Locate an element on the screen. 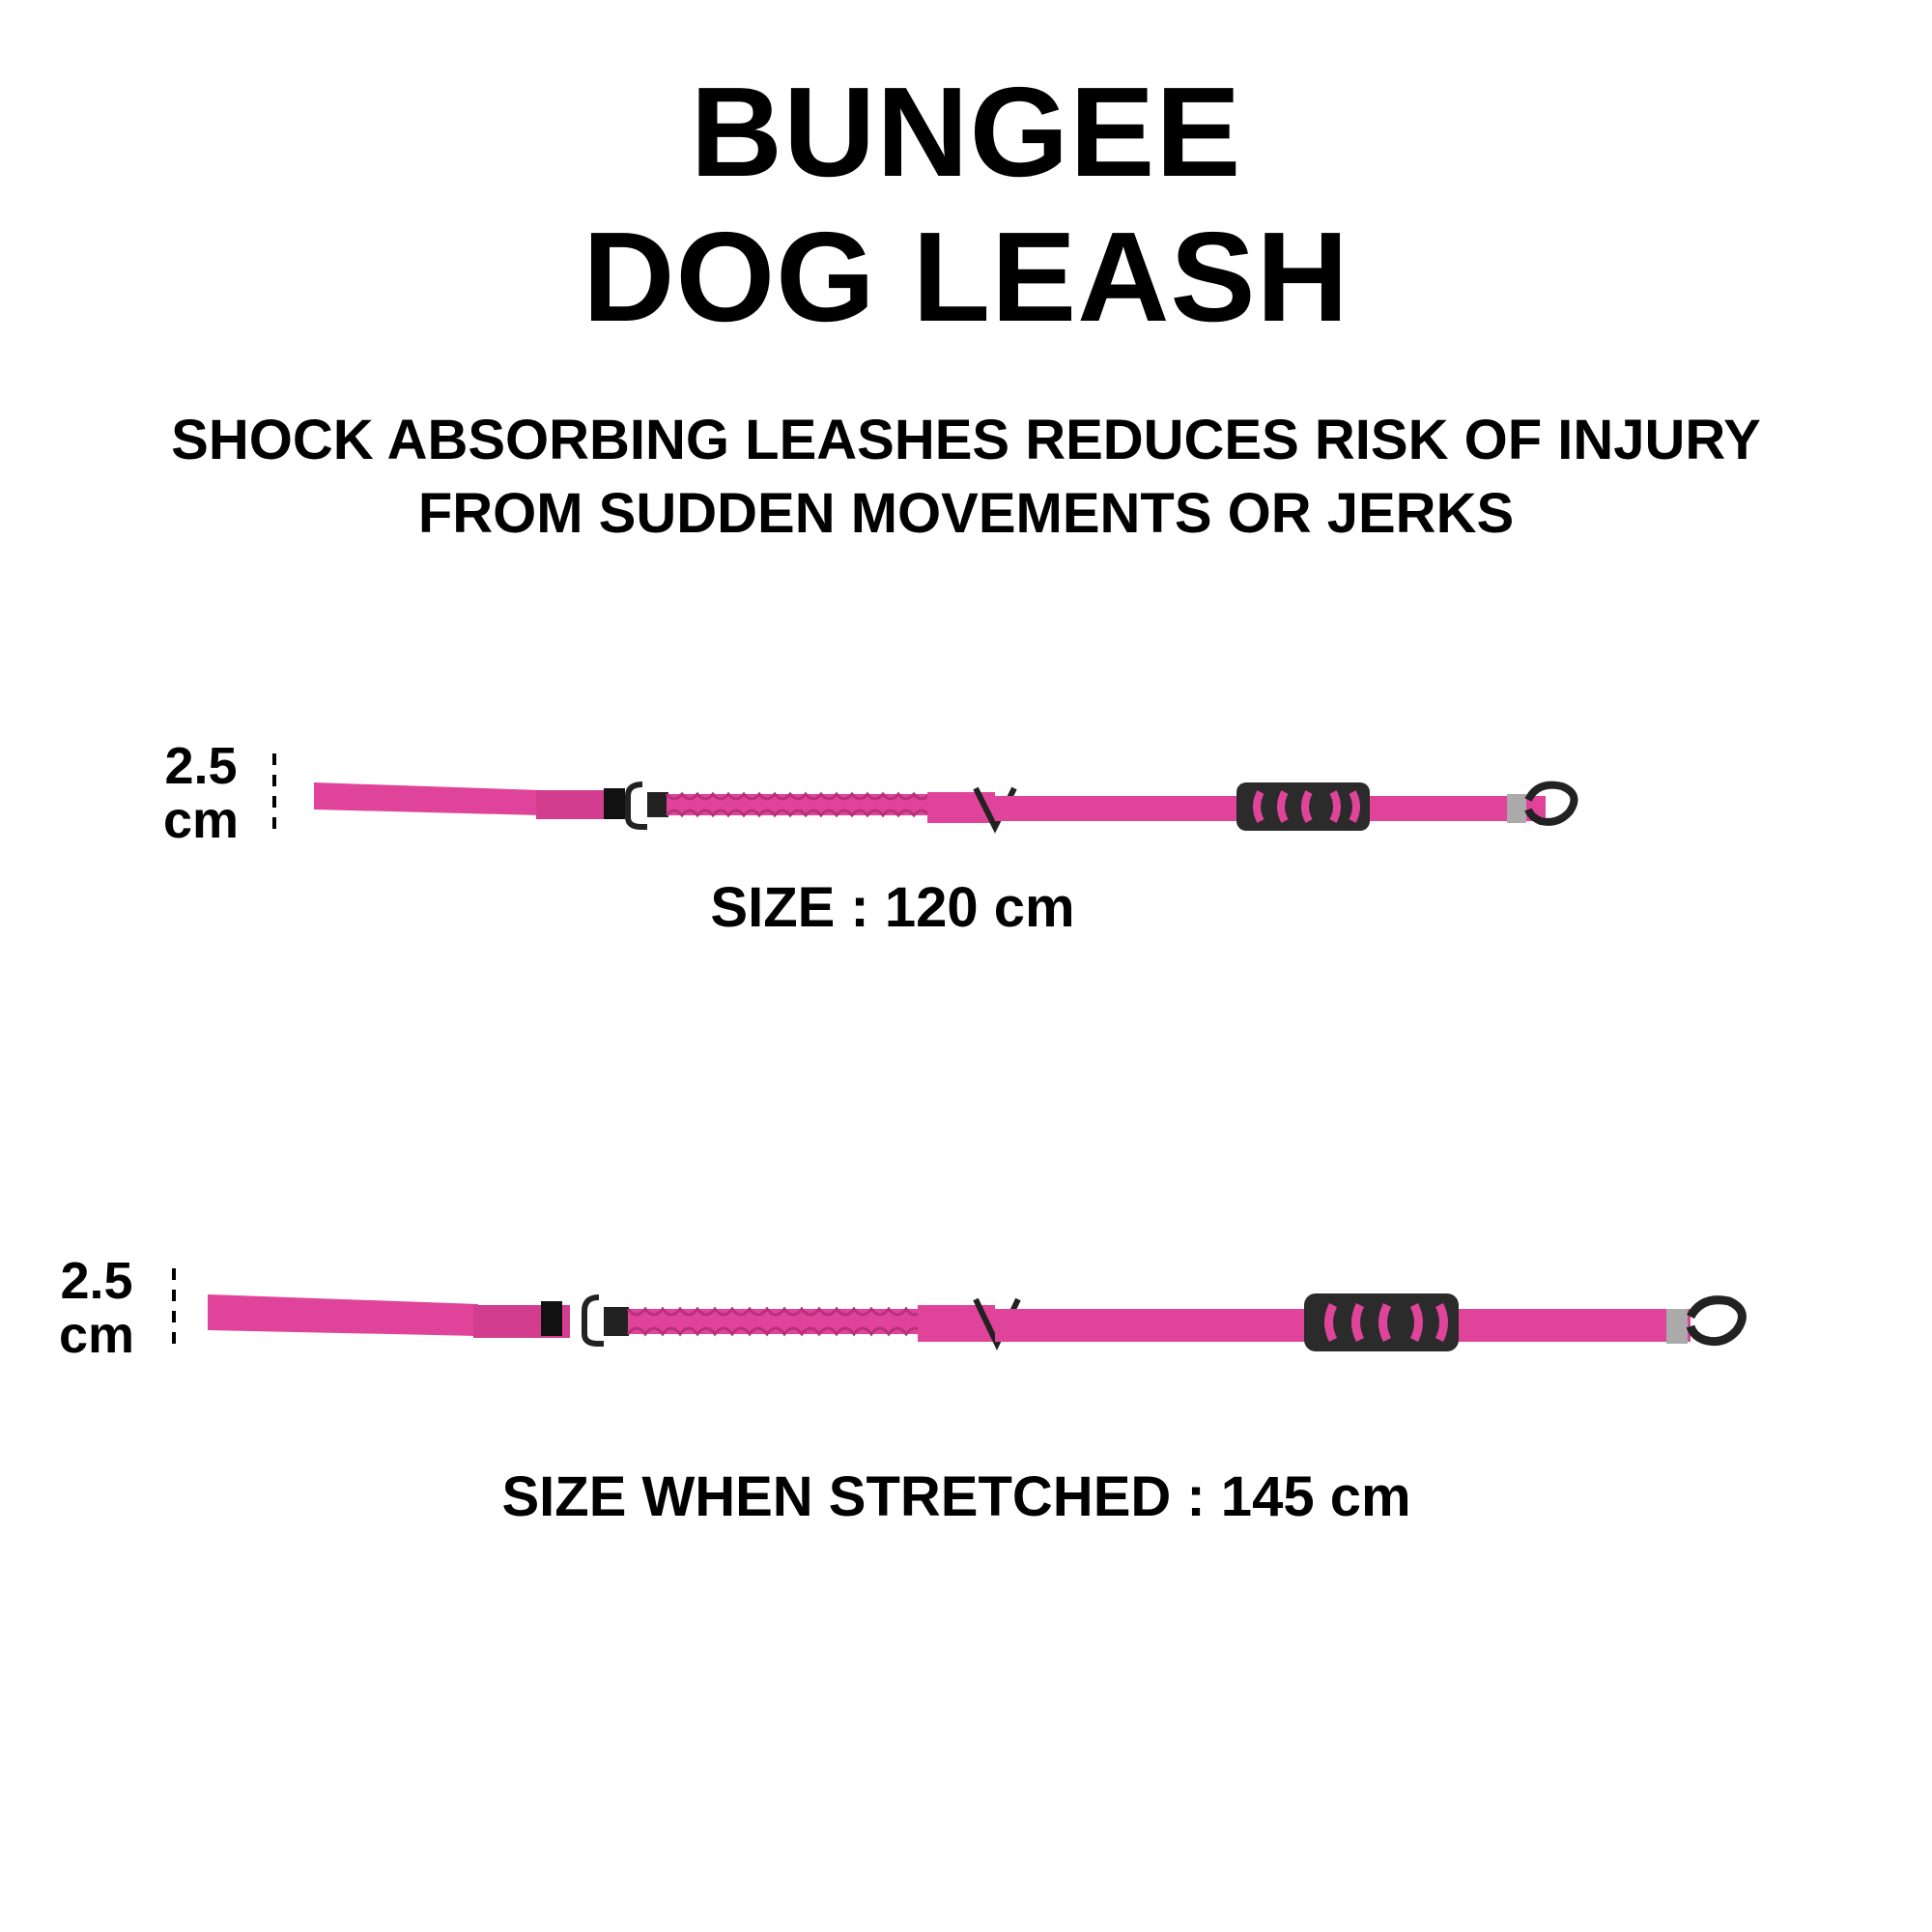 The width and height of the screenshot is (1932, 1932). leash-width-label-stretched: 2.5 cm is located at coordinates (97, 1308).